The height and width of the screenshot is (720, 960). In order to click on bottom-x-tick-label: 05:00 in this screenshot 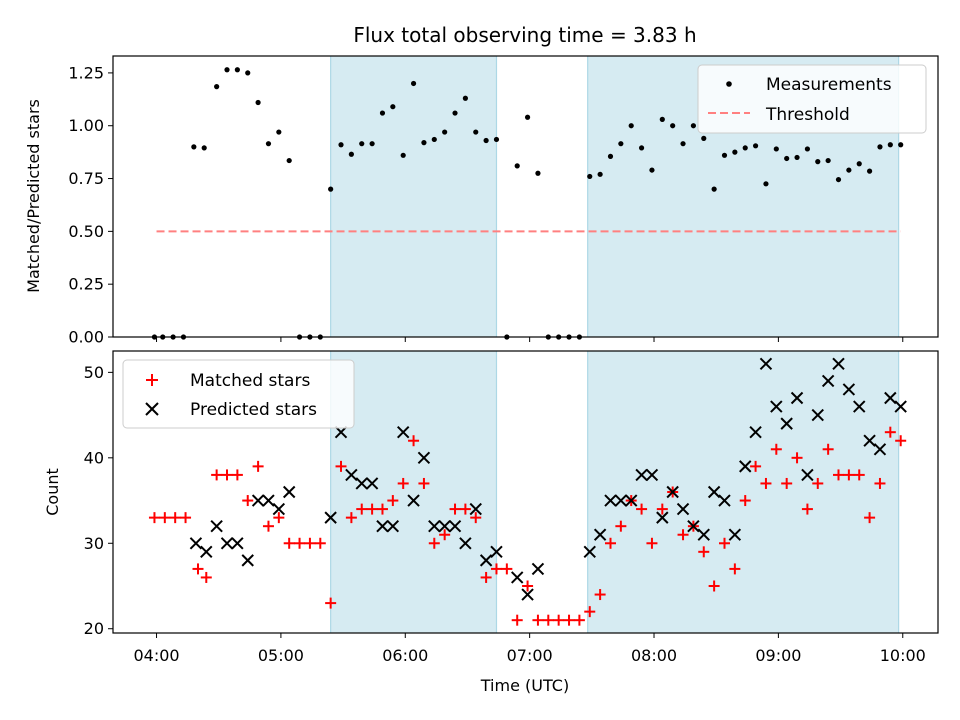, I will do `click(281, 655)`.